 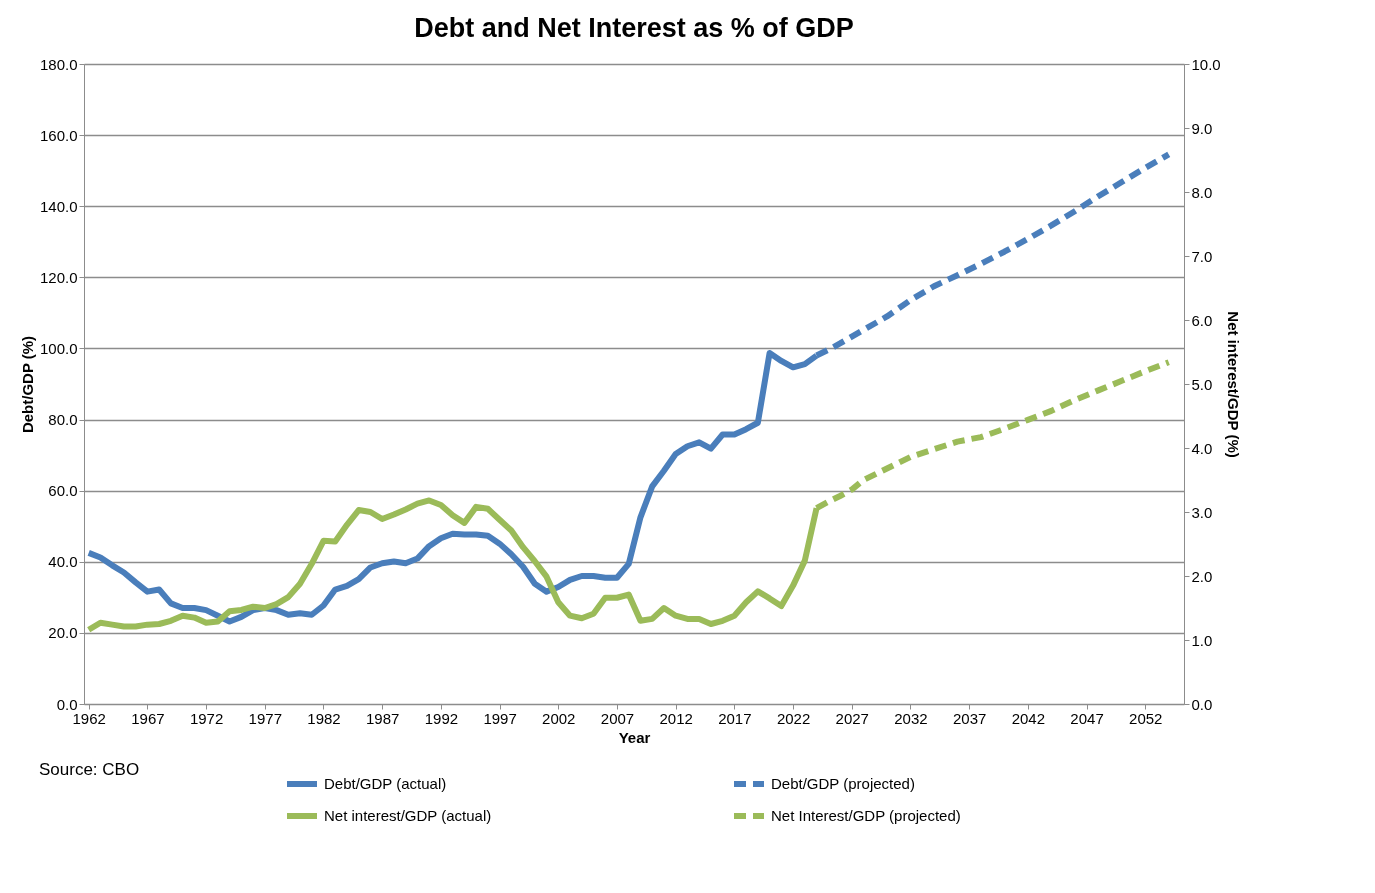 I want to click on y-tick-label: 100.0, so click(x=58, y=348).